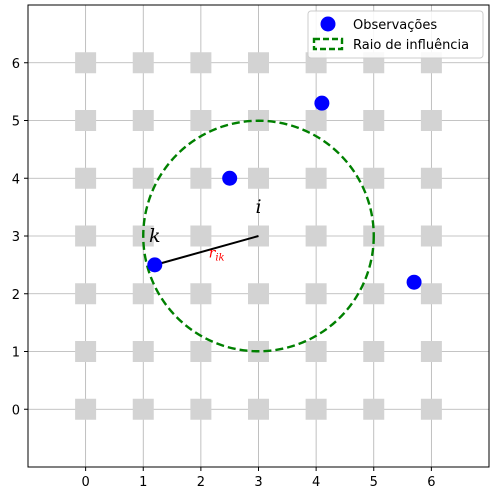 This screenshot has height=497, width=499. I want to click on y-tick-label: 2, so click(16, 295).